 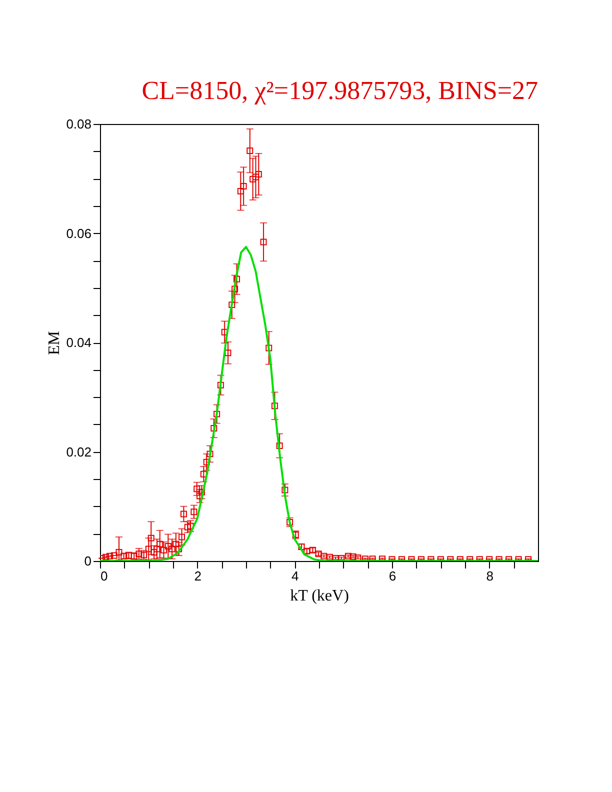 I want to click on x-tick-label: 8, so click(x=490, y=576).